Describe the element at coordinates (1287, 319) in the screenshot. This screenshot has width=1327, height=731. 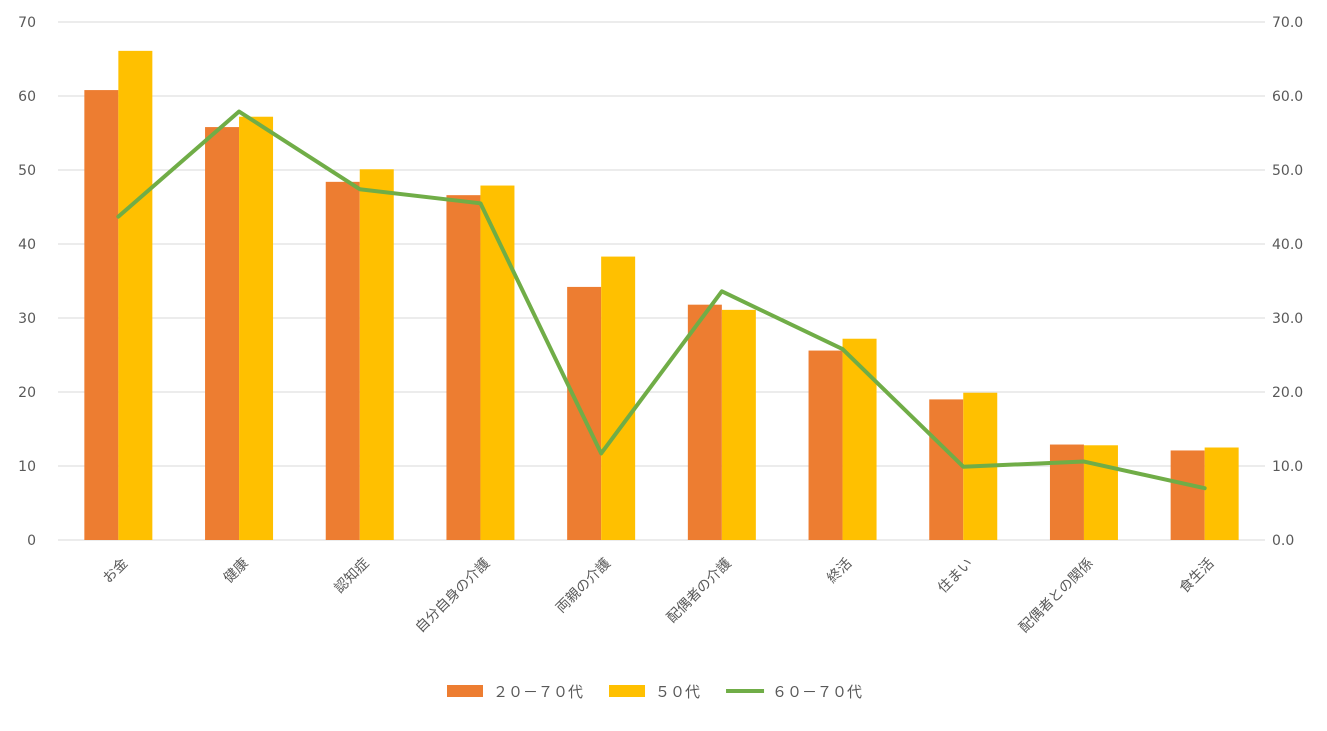
I see `y2-tick-label: 30.0` at that location.